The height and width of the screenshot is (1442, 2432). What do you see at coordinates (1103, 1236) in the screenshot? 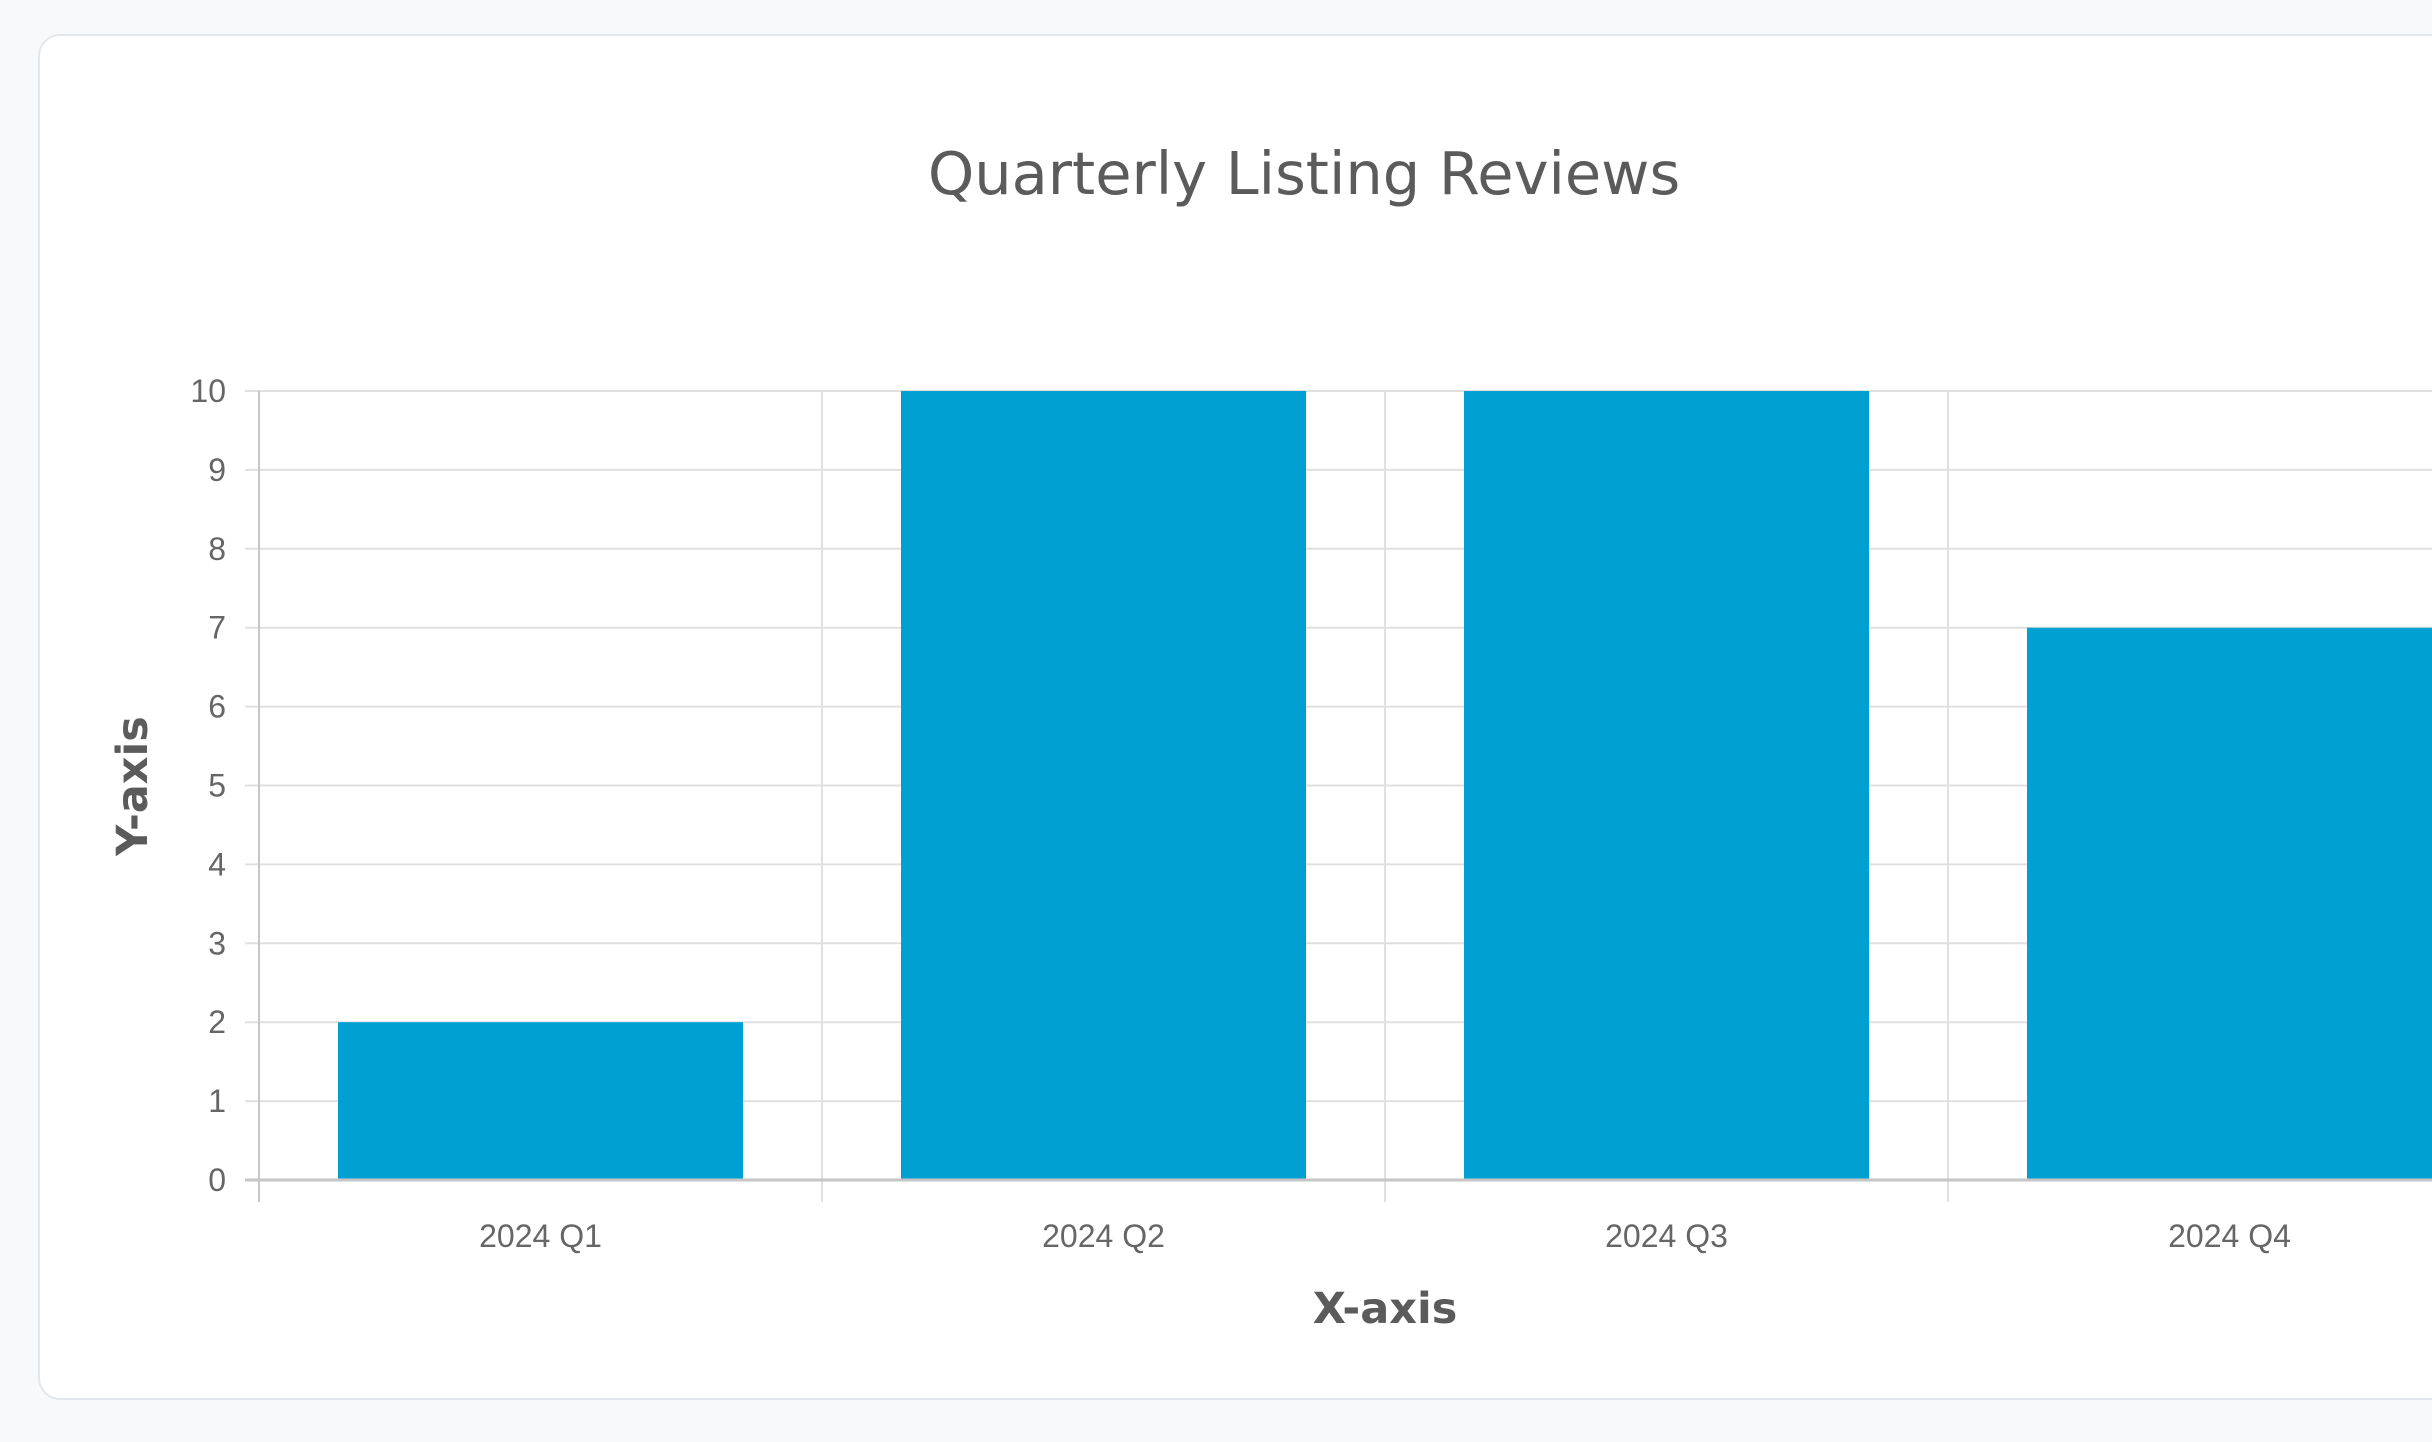
I see `x-tick-label: 2024 Q2` at bounding box center [1103, 1236].